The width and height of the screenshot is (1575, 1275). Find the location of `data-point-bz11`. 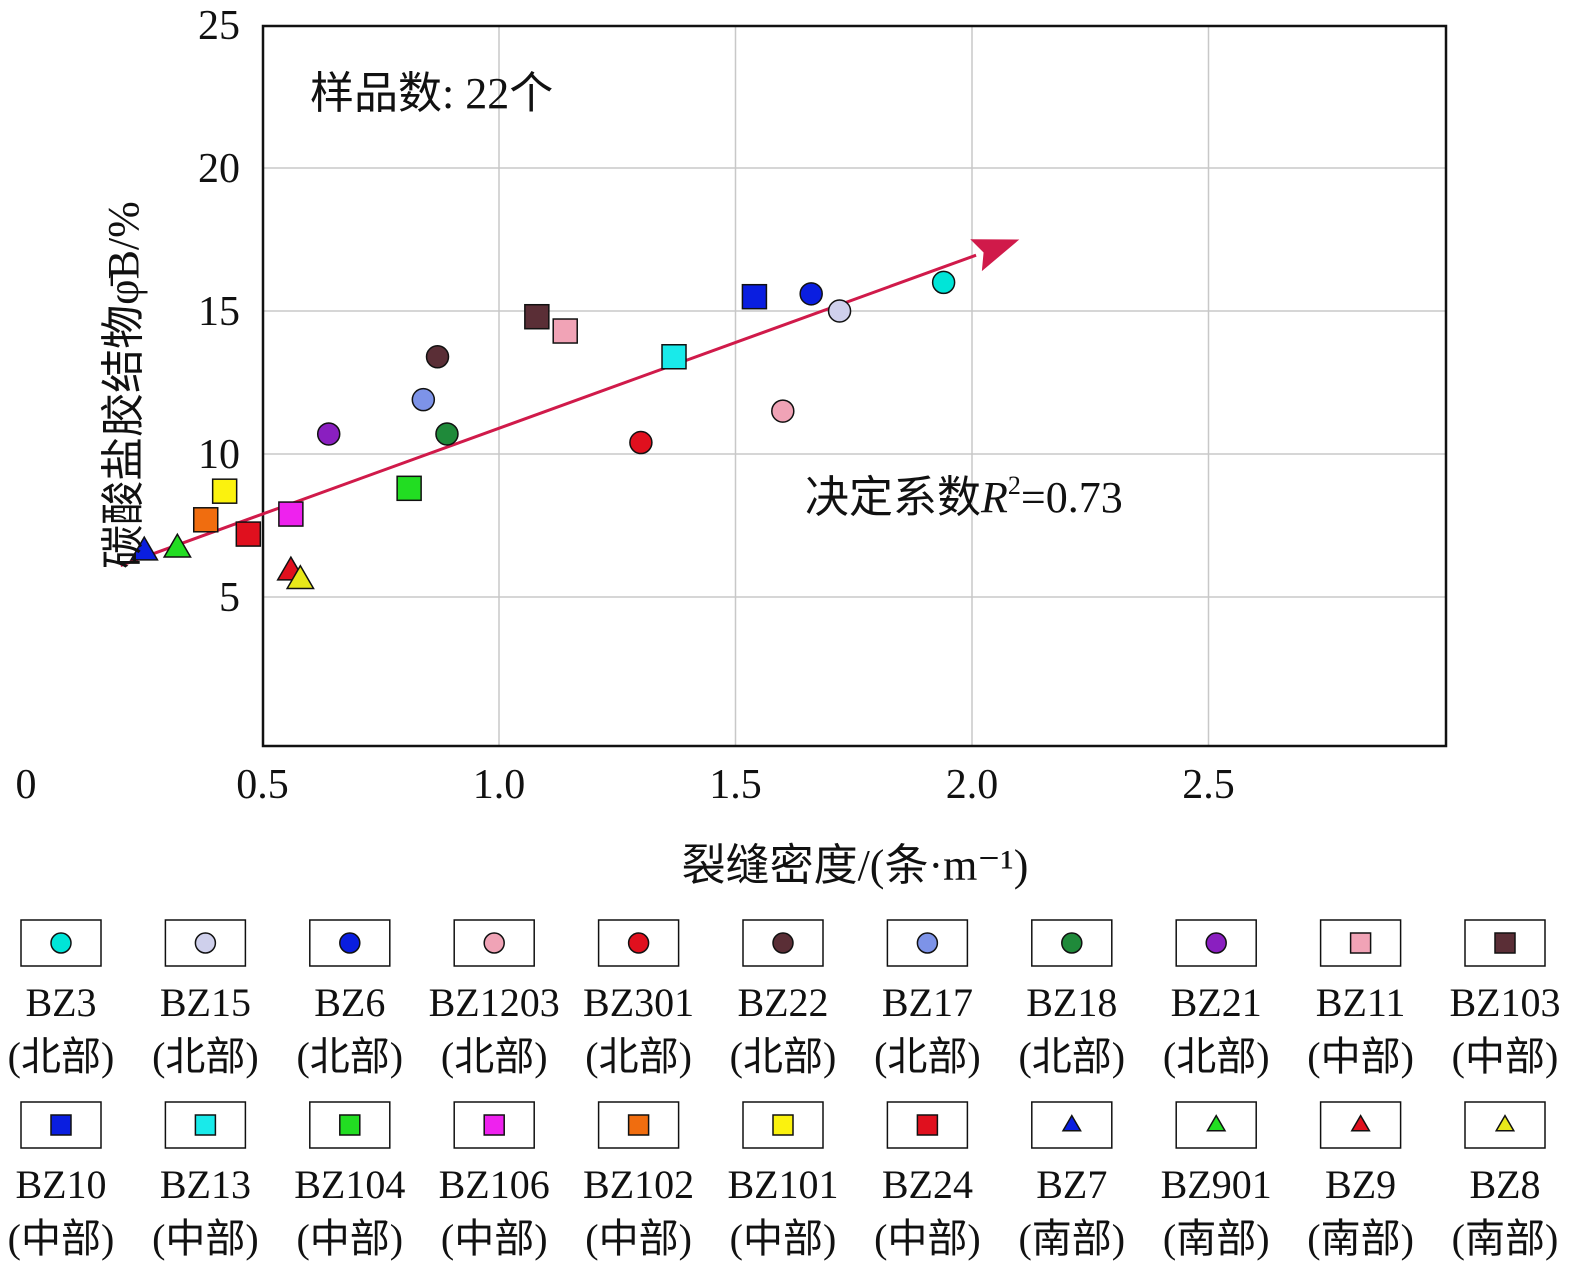

data-point-bz11 is located at coordinates (565, 331).